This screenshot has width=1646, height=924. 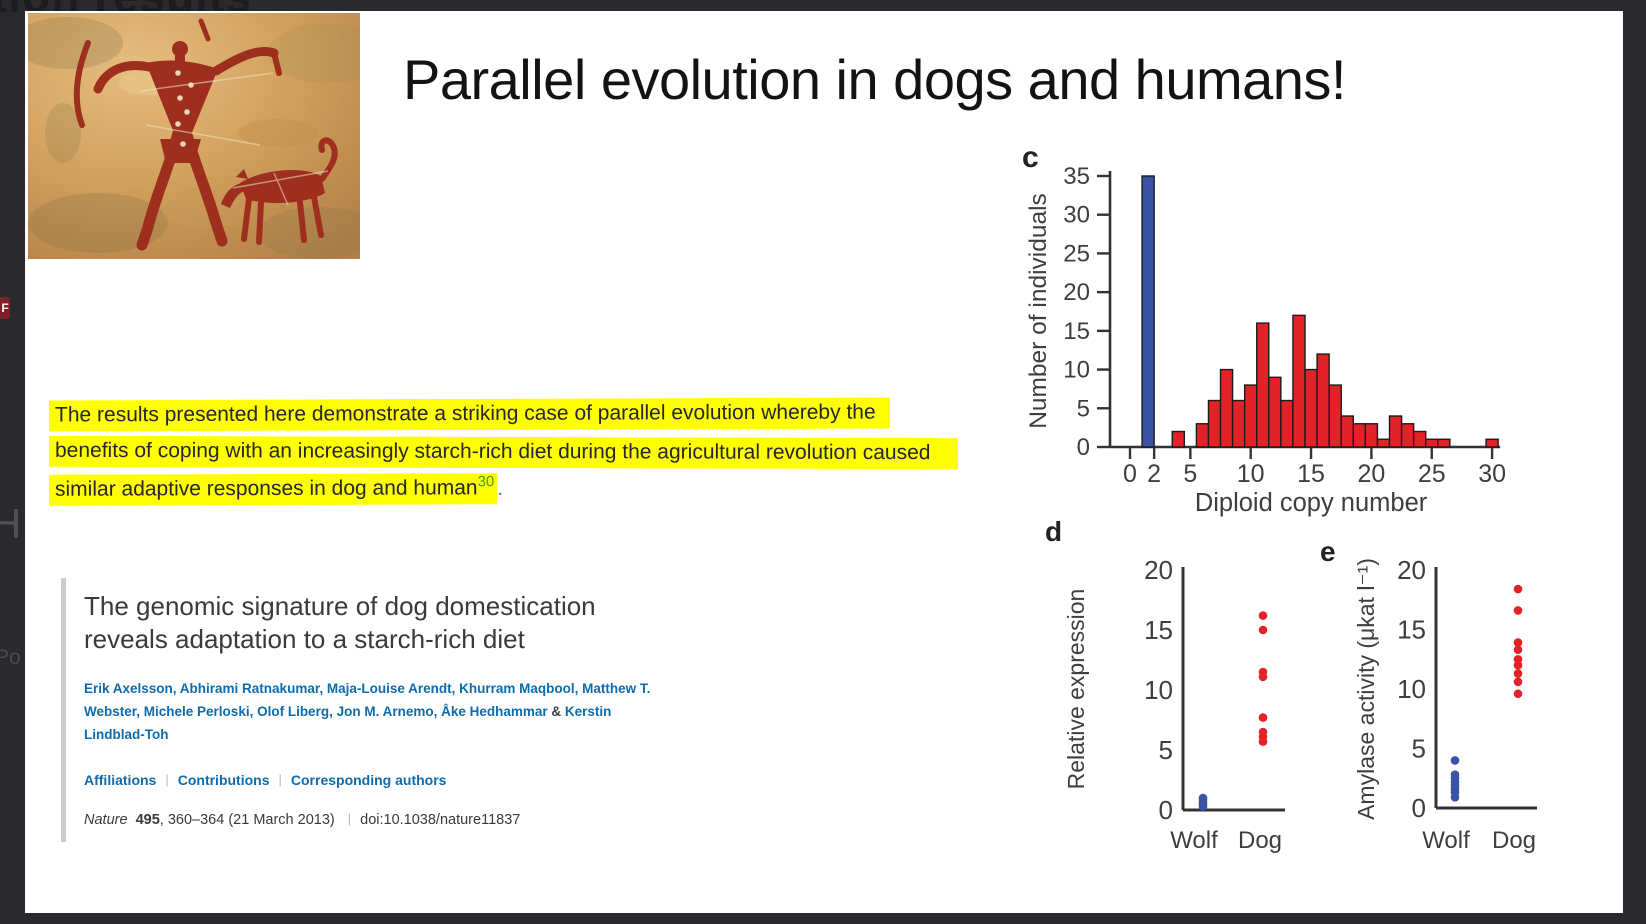 I want to click on doi-text: doi:10.1038/nature11837, so click(x=440, y=820).